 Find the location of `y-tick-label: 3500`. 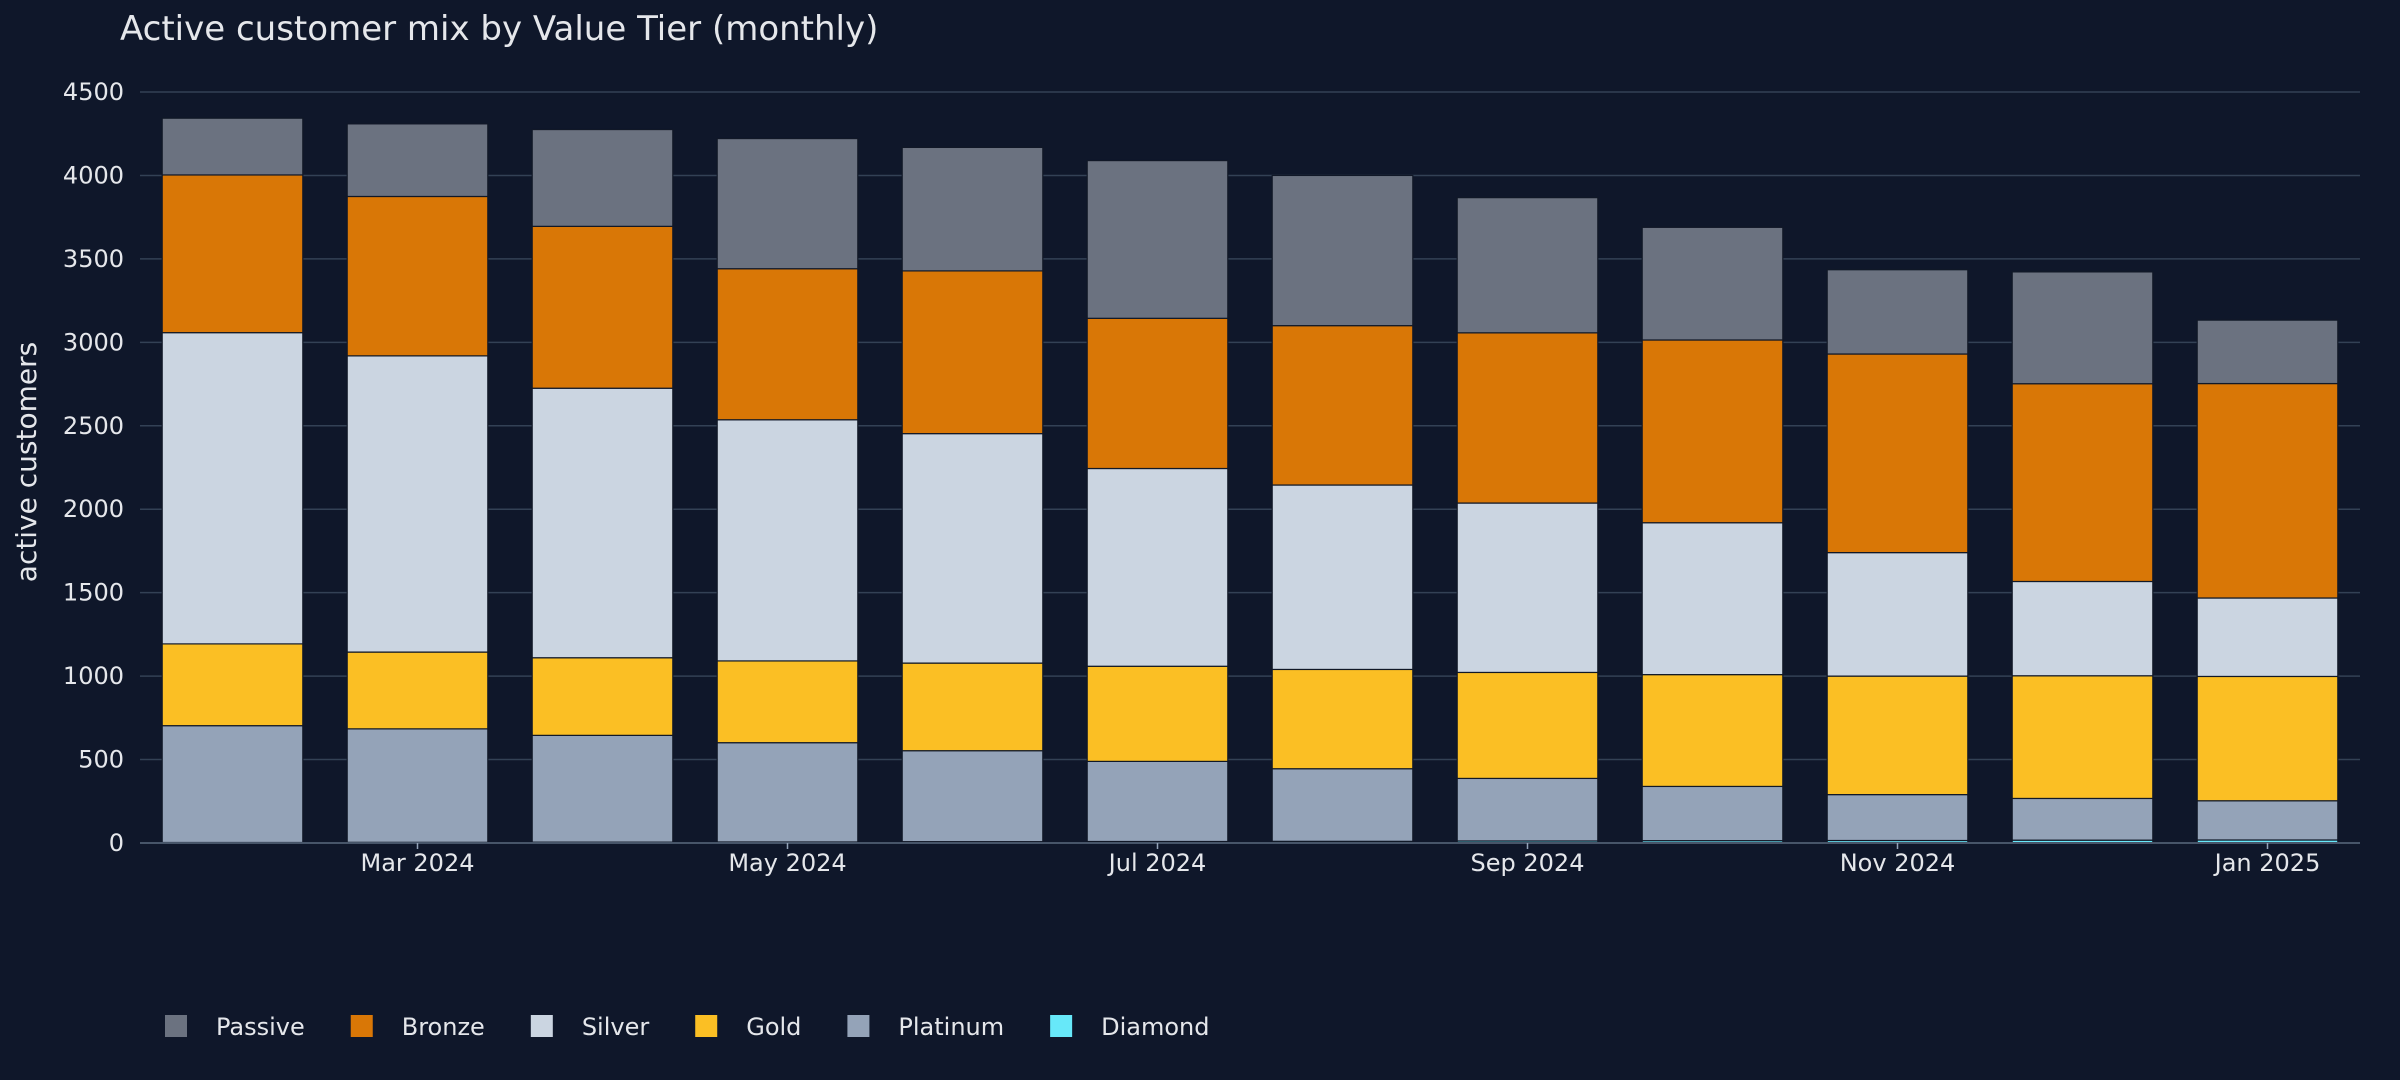

y-tick-label: 3500 is located at coordinates (93, 259).